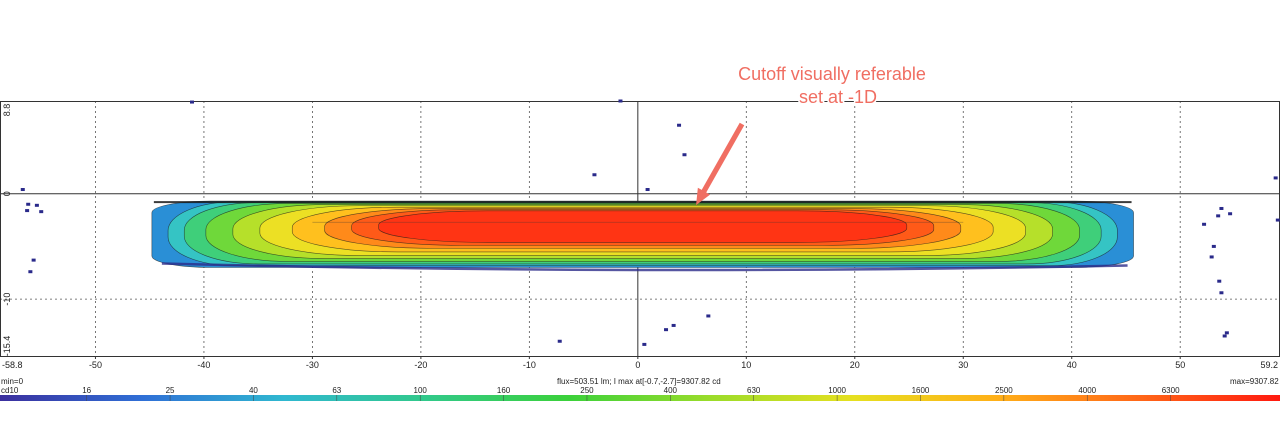 Image resolution: width=1280 pixels, height=442 pixels. Describe the element at coordinates (720, 164) in the screenshot. I see `annotation-arrow` at that location.